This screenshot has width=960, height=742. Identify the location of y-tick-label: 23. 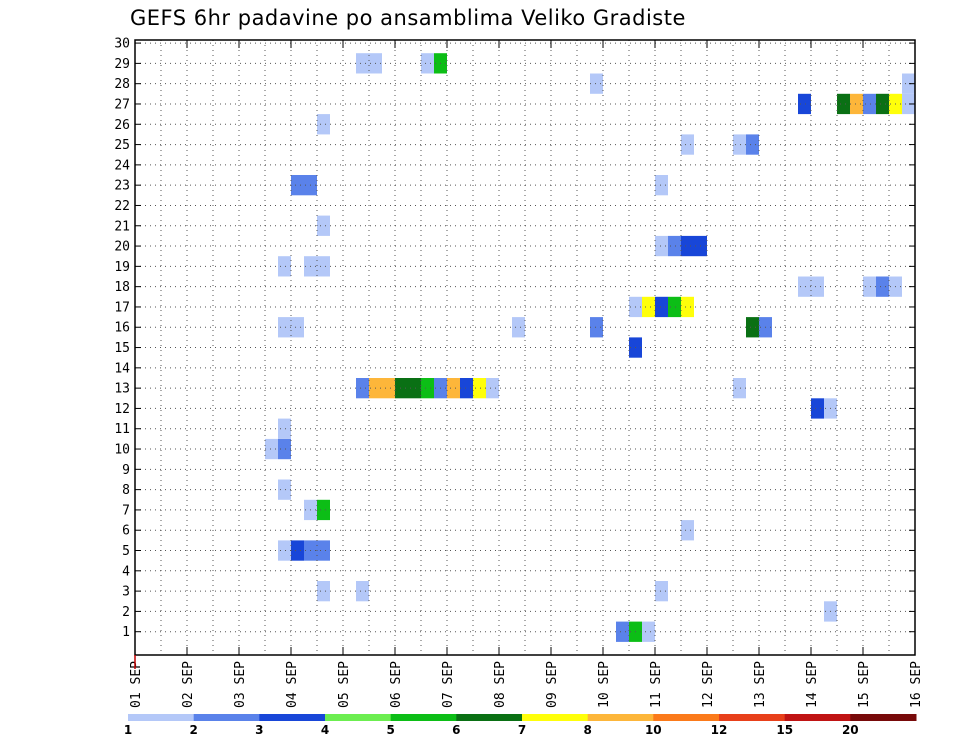
(122, 186).